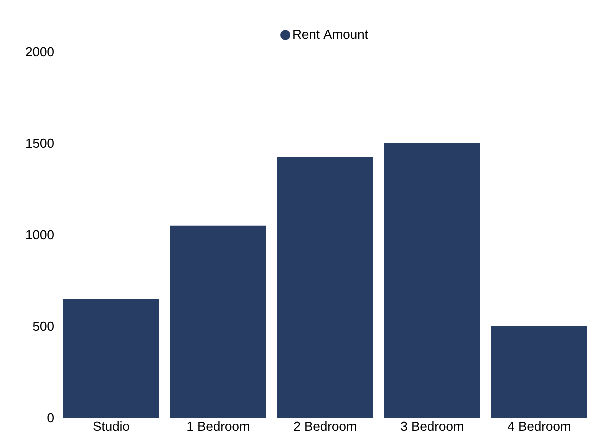 The width and height of the screenshot is (597, 448). I want to click on y-tick-label: 1000, so click(40, 235).